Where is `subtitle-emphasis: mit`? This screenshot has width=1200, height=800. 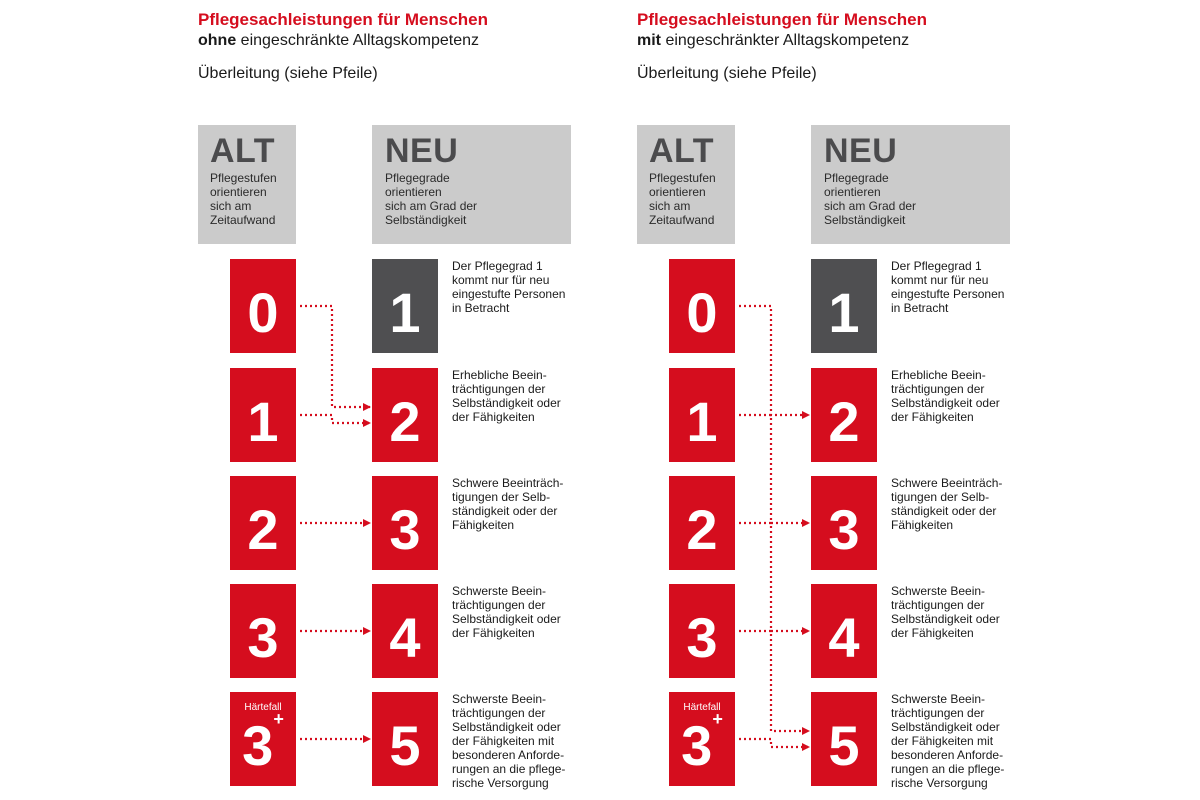 subtitle-emphasis: mit is located at coordinates (649, 40).